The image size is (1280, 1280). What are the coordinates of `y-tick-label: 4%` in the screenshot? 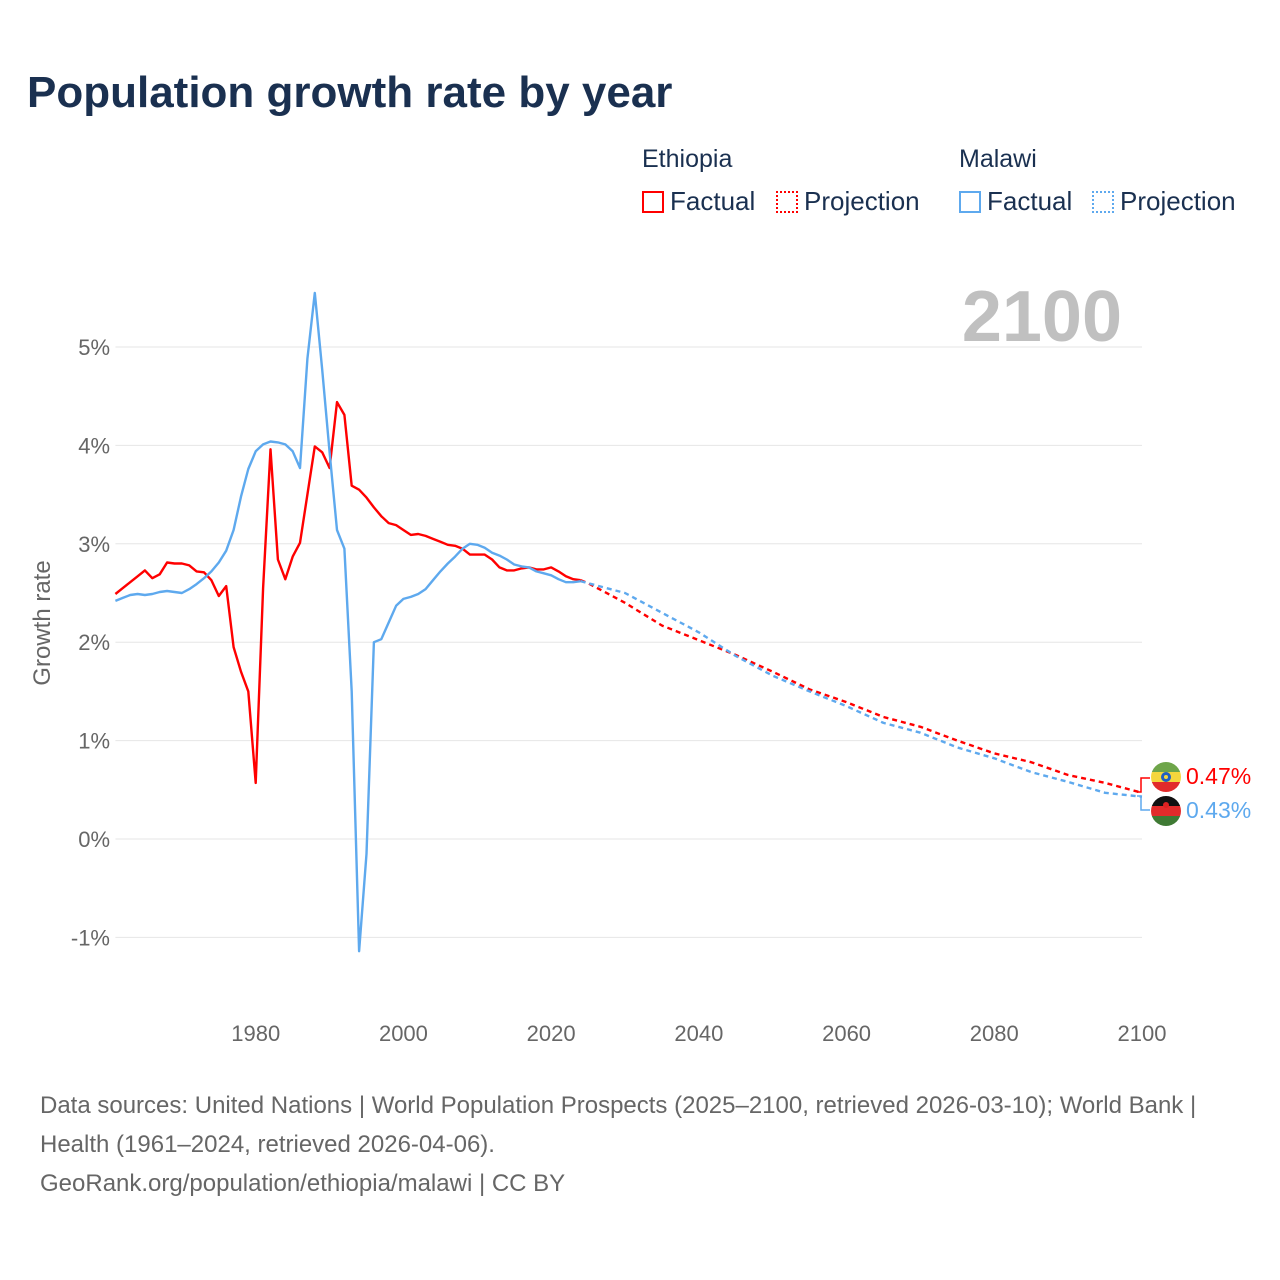 It's located at (94, 445).